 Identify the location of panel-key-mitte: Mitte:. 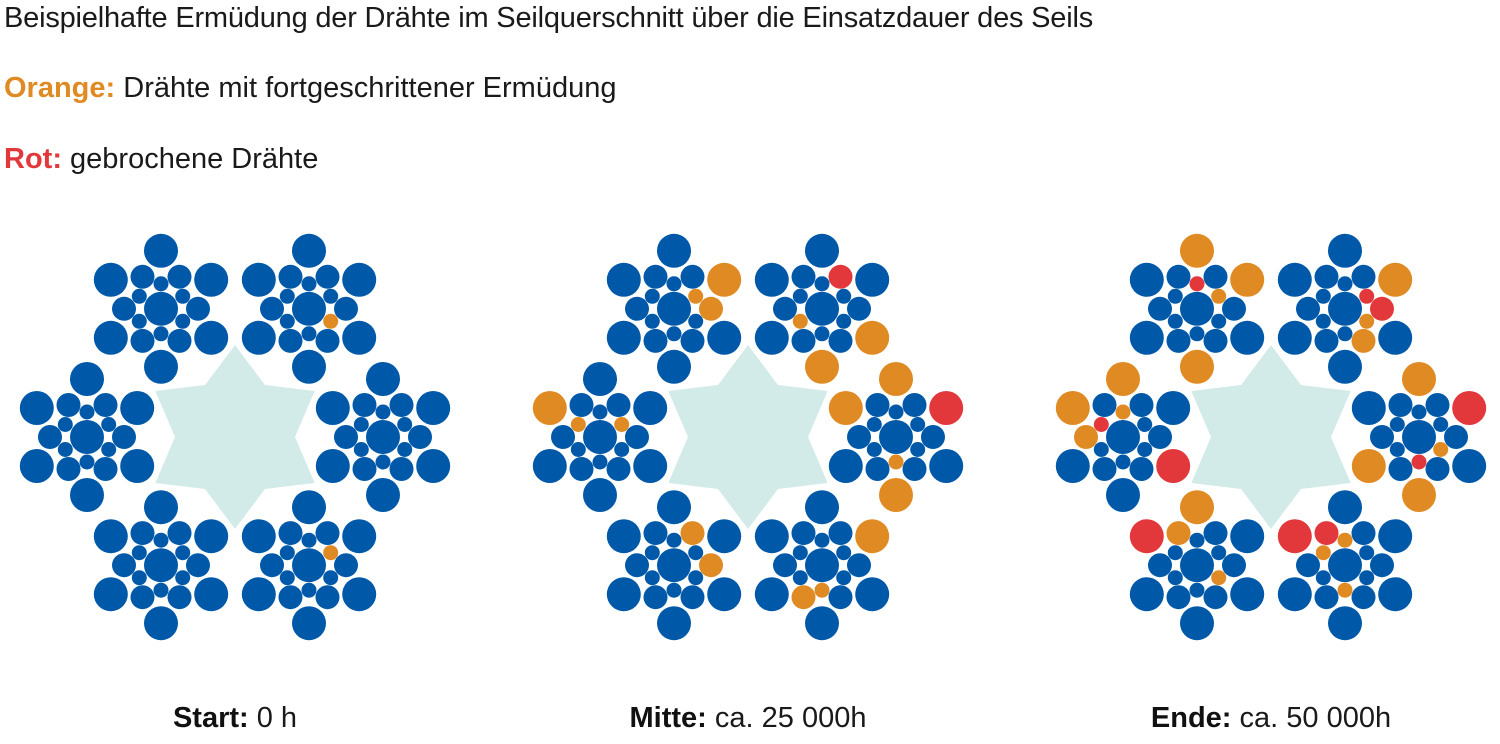
(668, 718).